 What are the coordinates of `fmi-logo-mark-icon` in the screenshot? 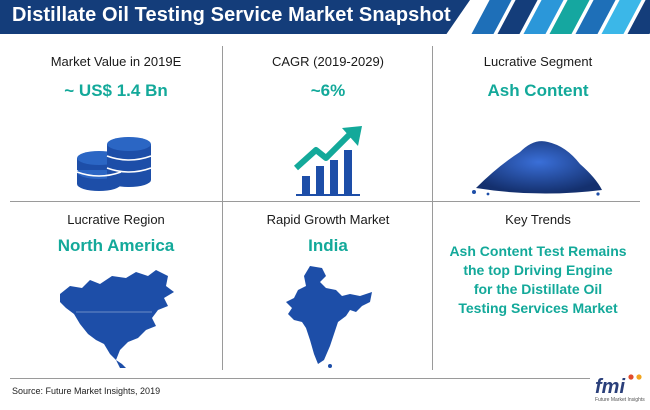 It's located at (635, 377).